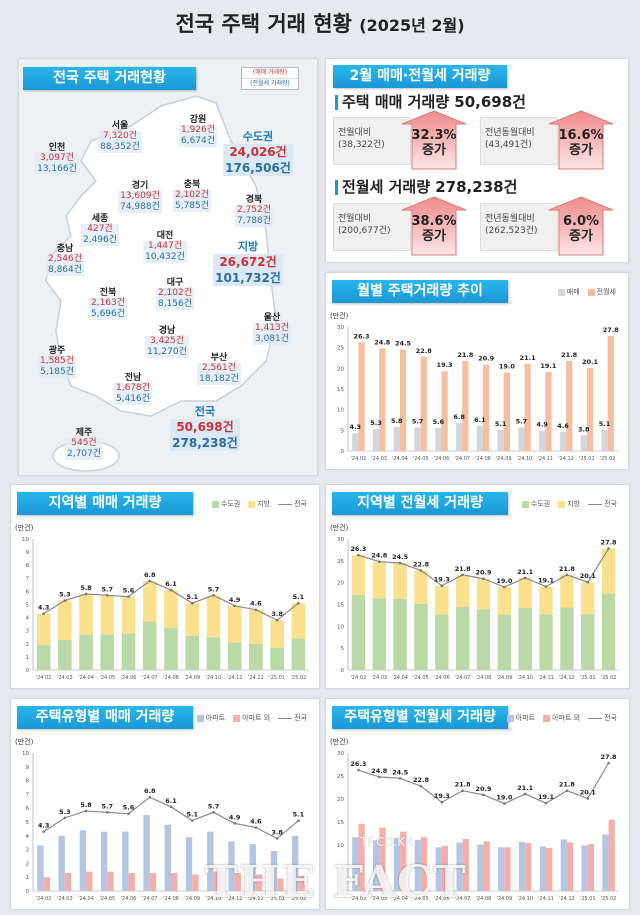 The image size is (640, 915). What do you see at coordinates (480, 420) in the screenshot?
I see `data-label: 6.1` at bounding box center [480, 420].